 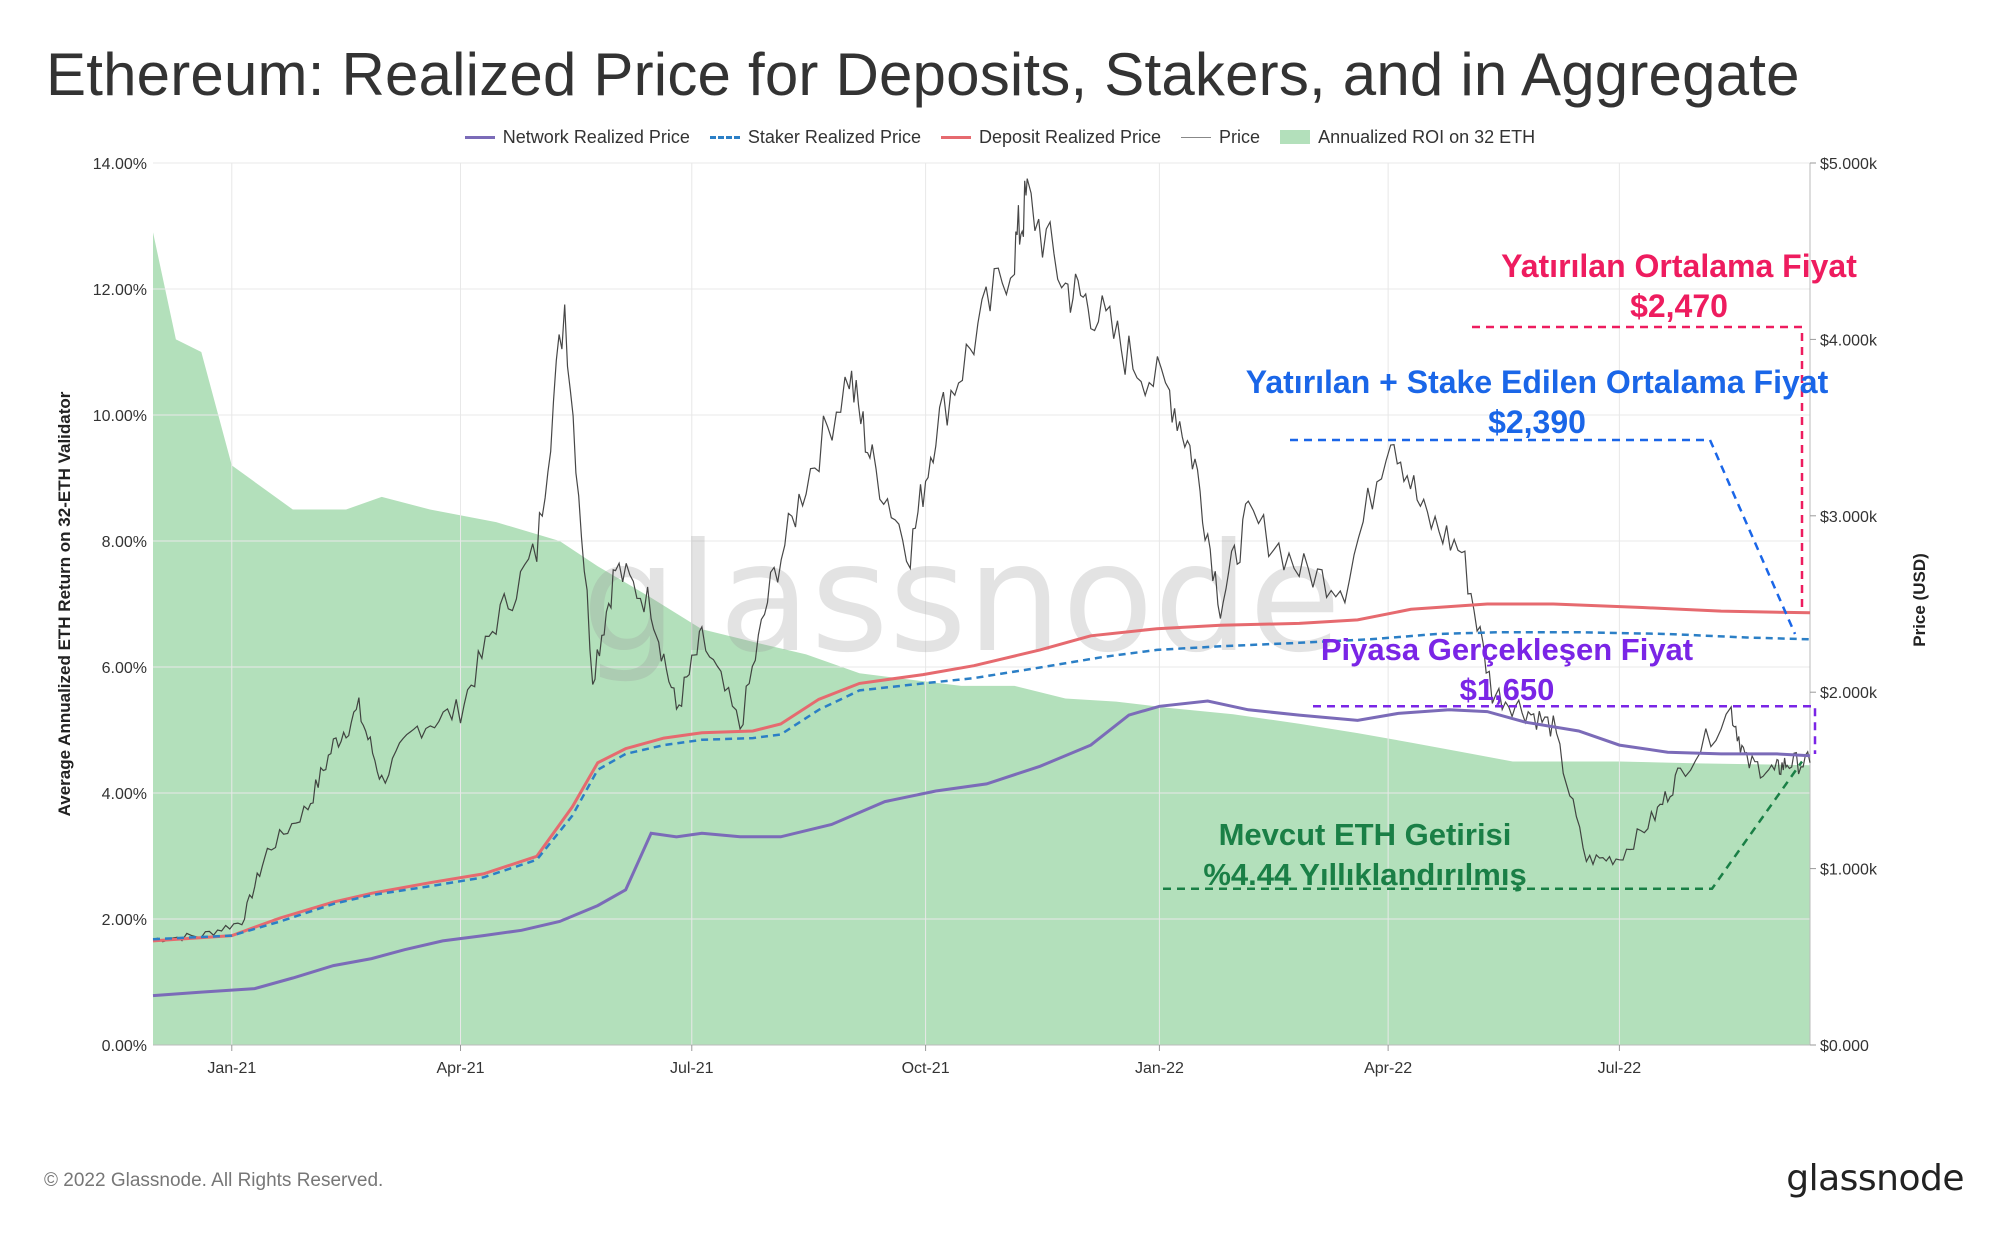 I want to click on y-left-tick-label: 0.00%, so click(x=124, y=1046).